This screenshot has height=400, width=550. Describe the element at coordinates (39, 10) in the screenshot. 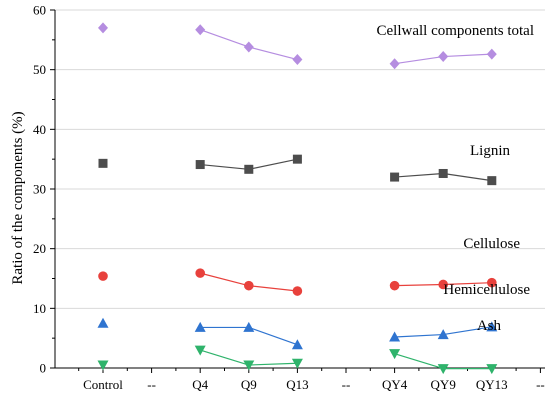

I see `y-tick-label: 60` at that location.